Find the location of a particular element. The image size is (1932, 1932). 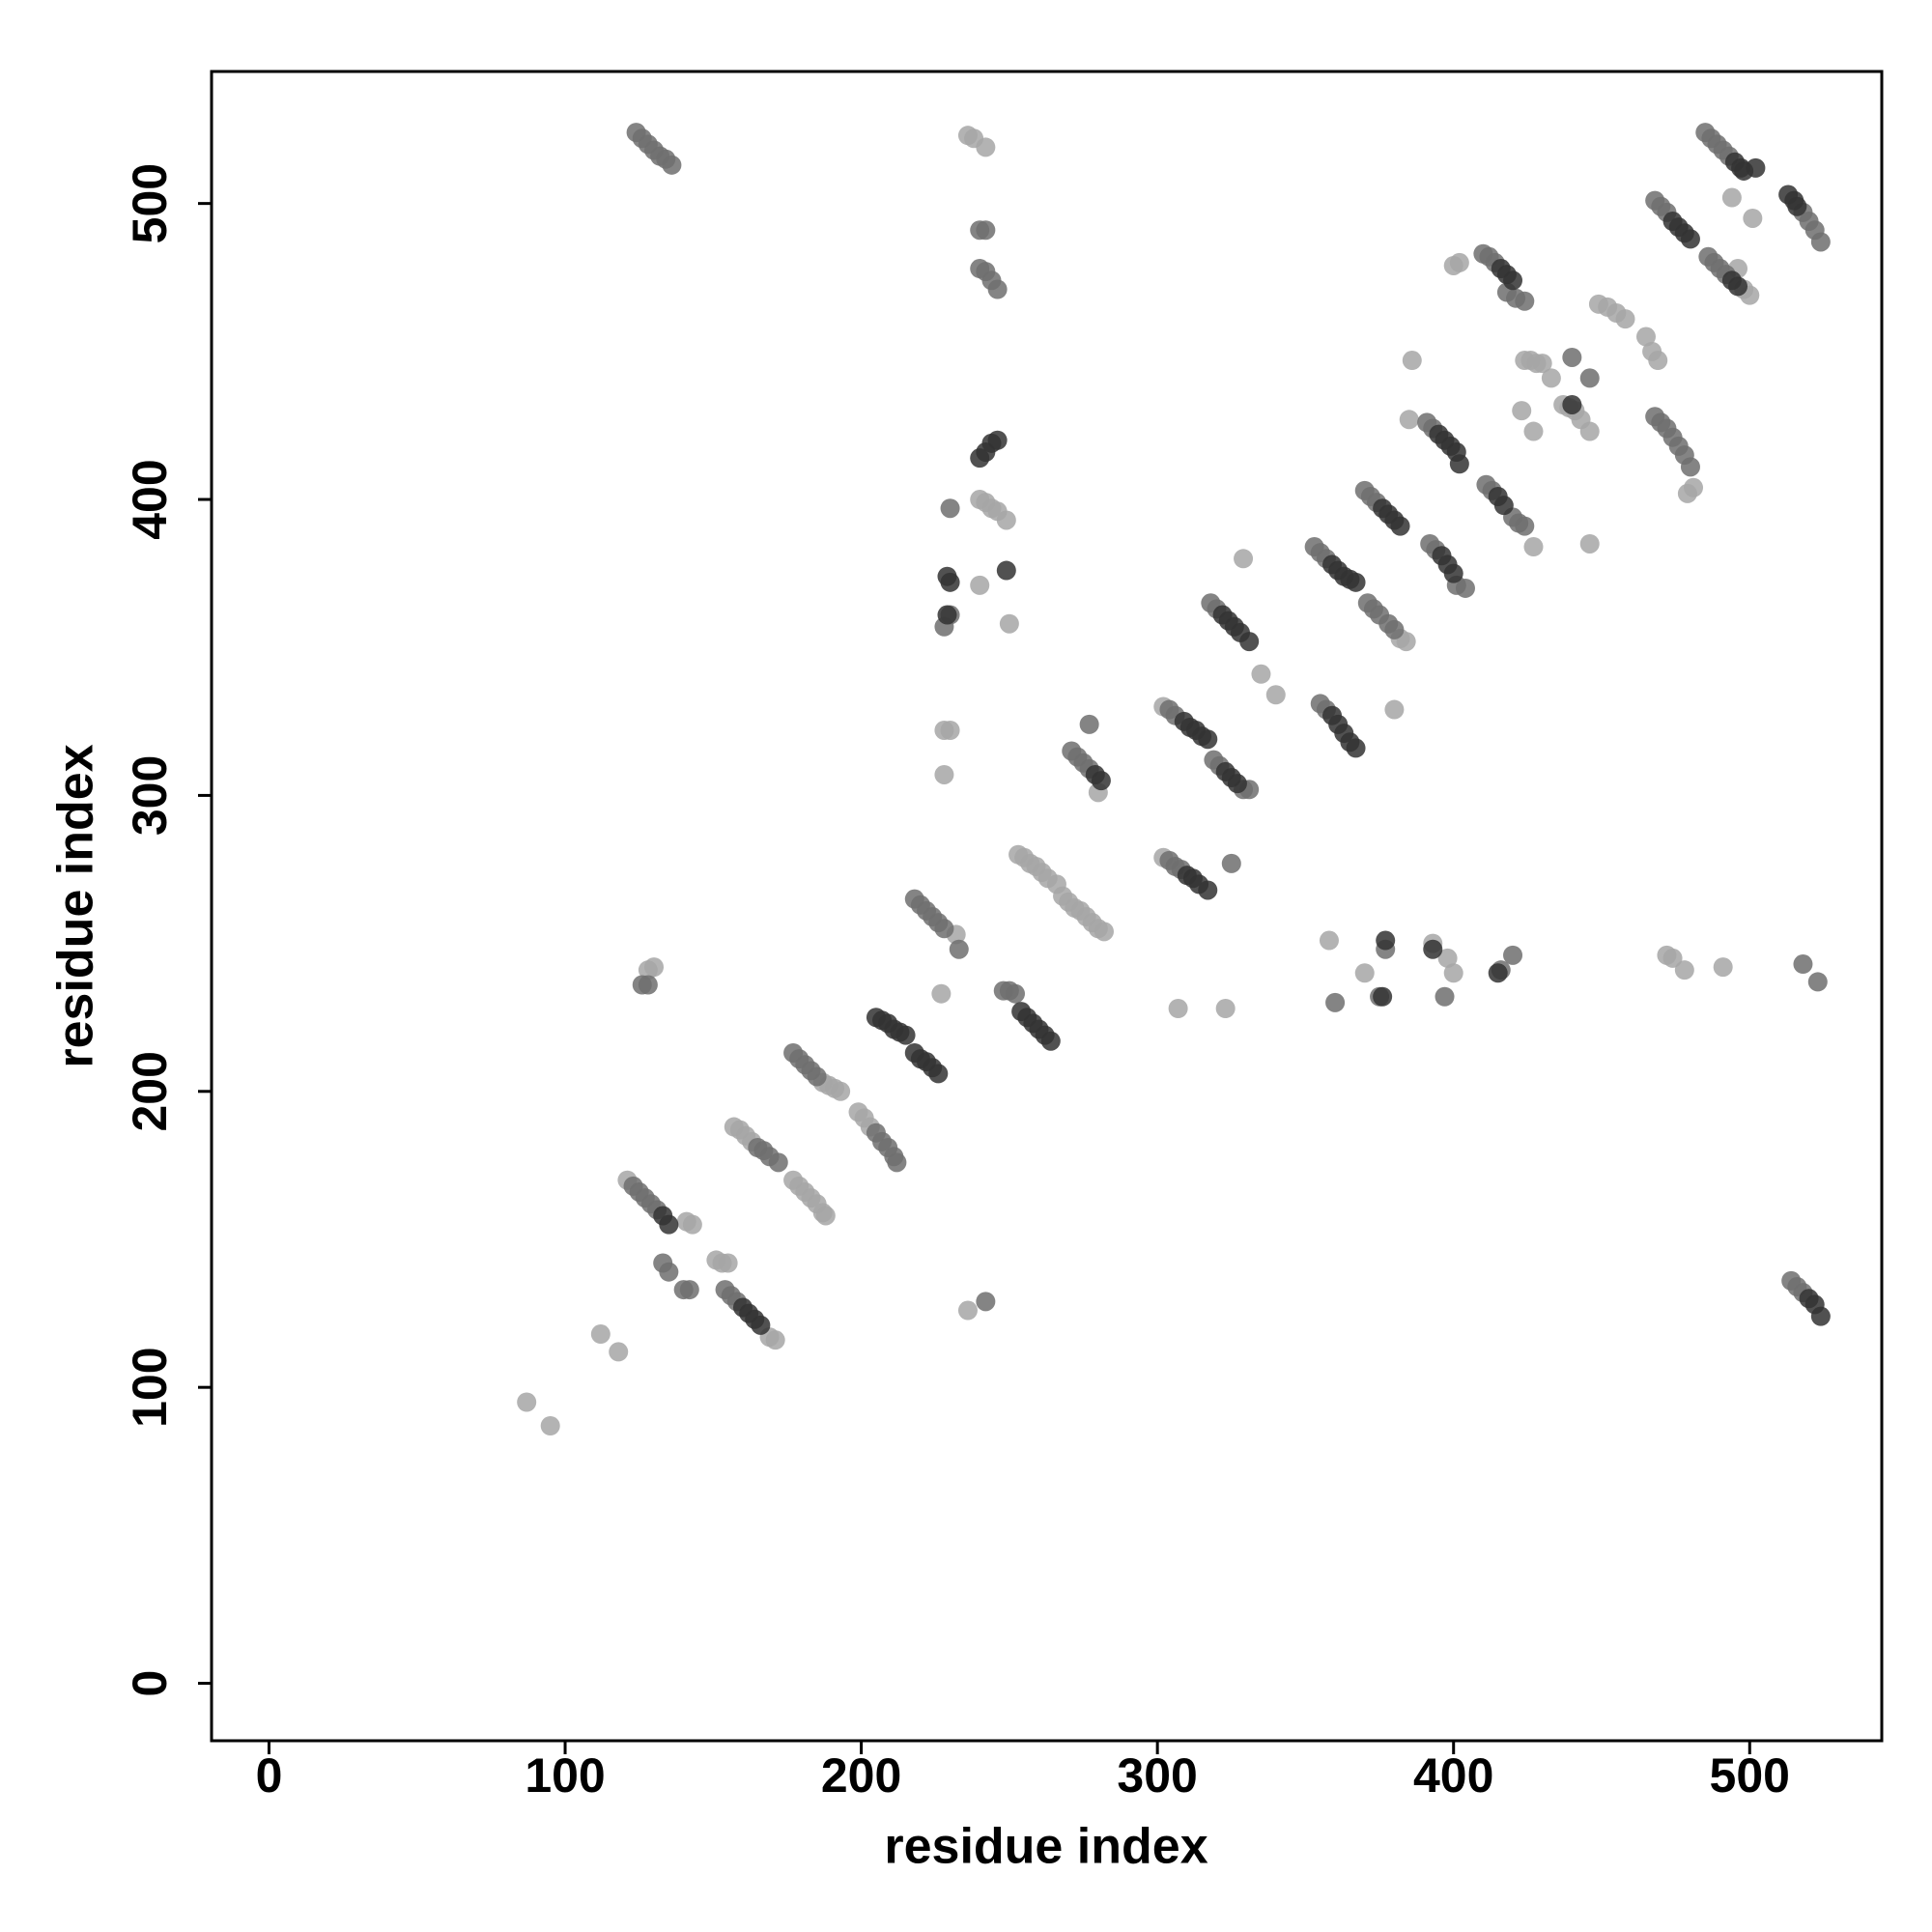

x-tick-label: 200 is located at coordinates (861, 1775).